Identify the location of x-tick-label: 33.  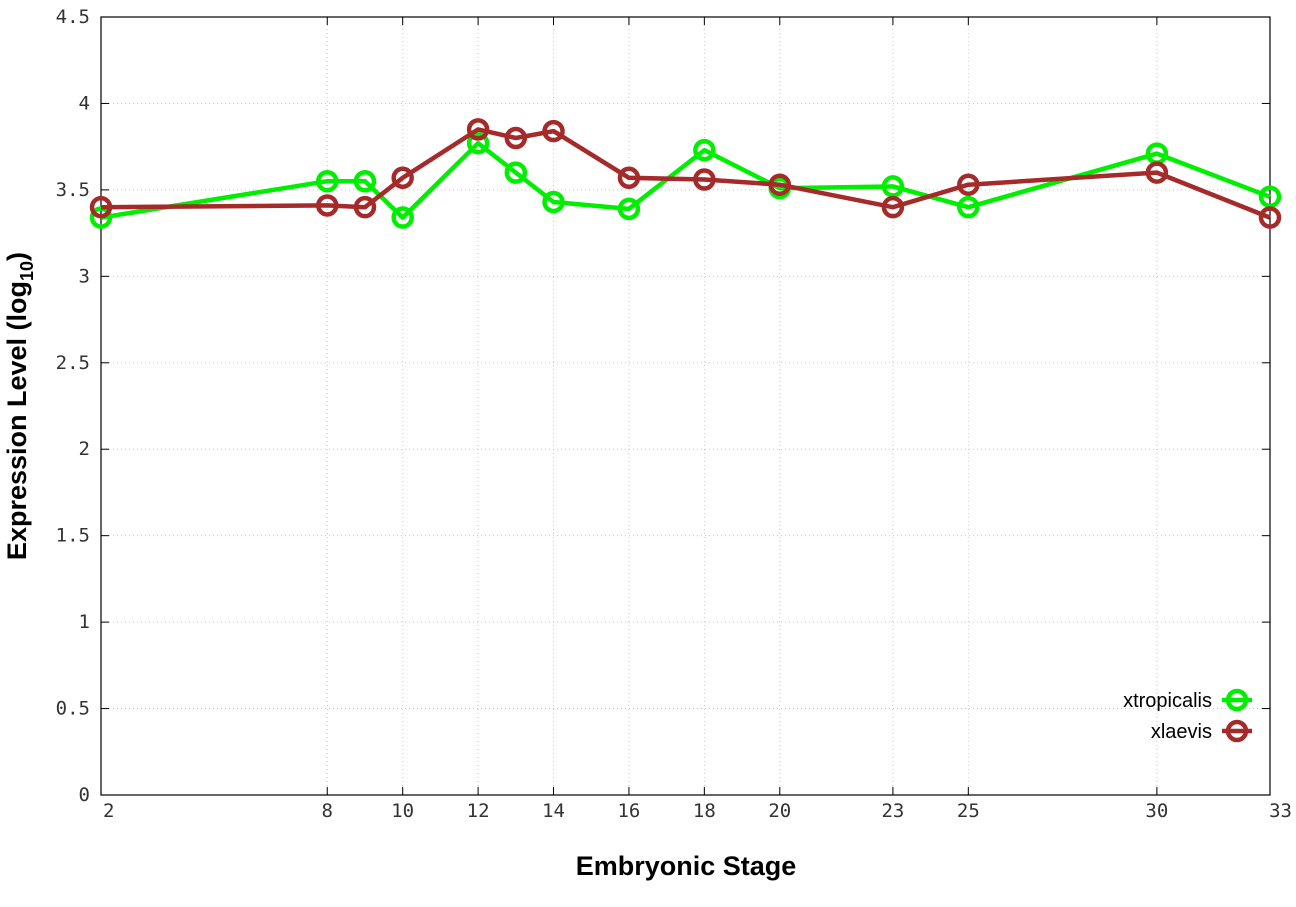
(1280, 811).